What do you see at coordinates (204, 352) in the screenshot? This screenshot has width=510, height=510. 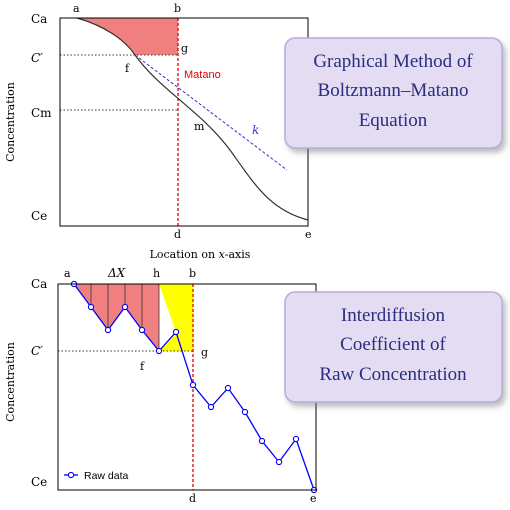 I see `bottom-point-g: g` at bounding box center [204, 352].